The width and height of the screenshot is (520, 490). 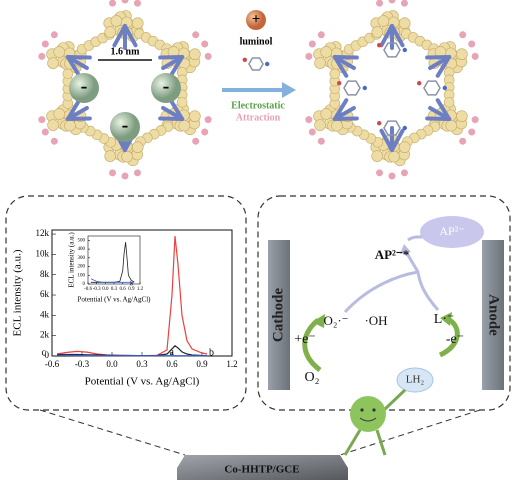 I want to click on connector, so click(x=410, y=432).